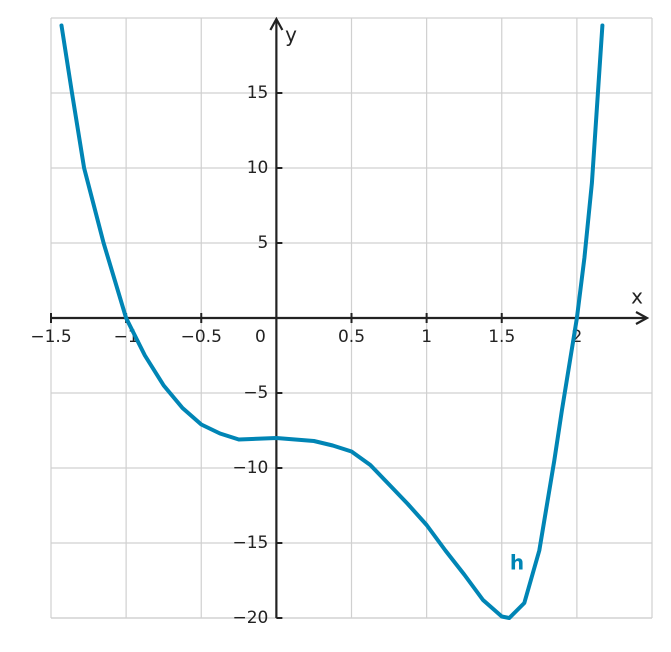 Image resolution: width=671 pixels, height=652 pixels. I want to click on y-axis-label: y, so click(291, 35).